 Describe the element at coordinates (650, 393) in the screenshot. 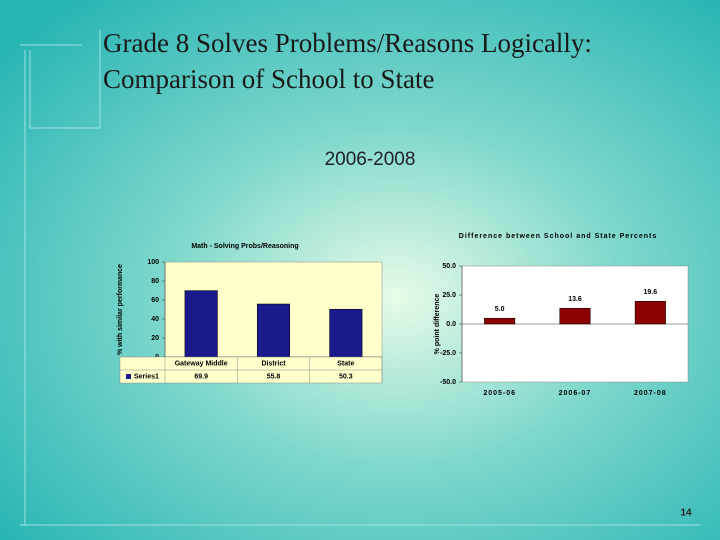

I see `x-tick-label: 2007-08` at that location.